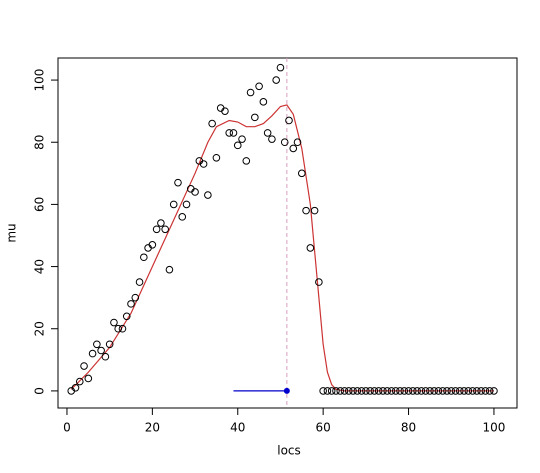 This screenshot has width=540, height=473. What do you see at coordinates (286, 390) in the screenshot?
I see `blue-point` at bounding box center [286, 390].